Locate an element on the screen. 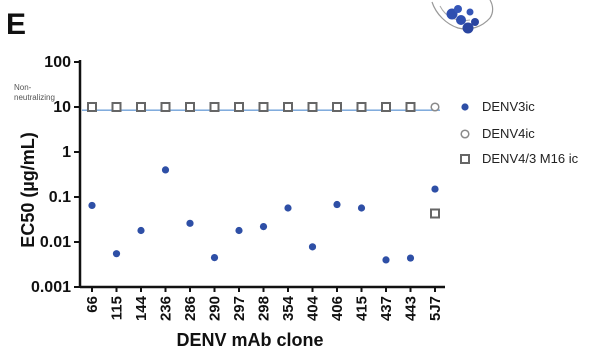 The image size is (597, 354). x-tick-label: 290 is located at coordinates (215, 308).